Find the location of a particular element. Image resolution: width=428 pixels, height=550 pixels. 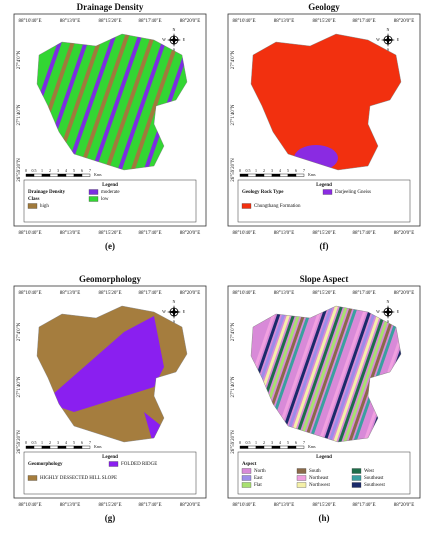

top-coordinate: 88°20'0"E is located at coordinates (190, 21).